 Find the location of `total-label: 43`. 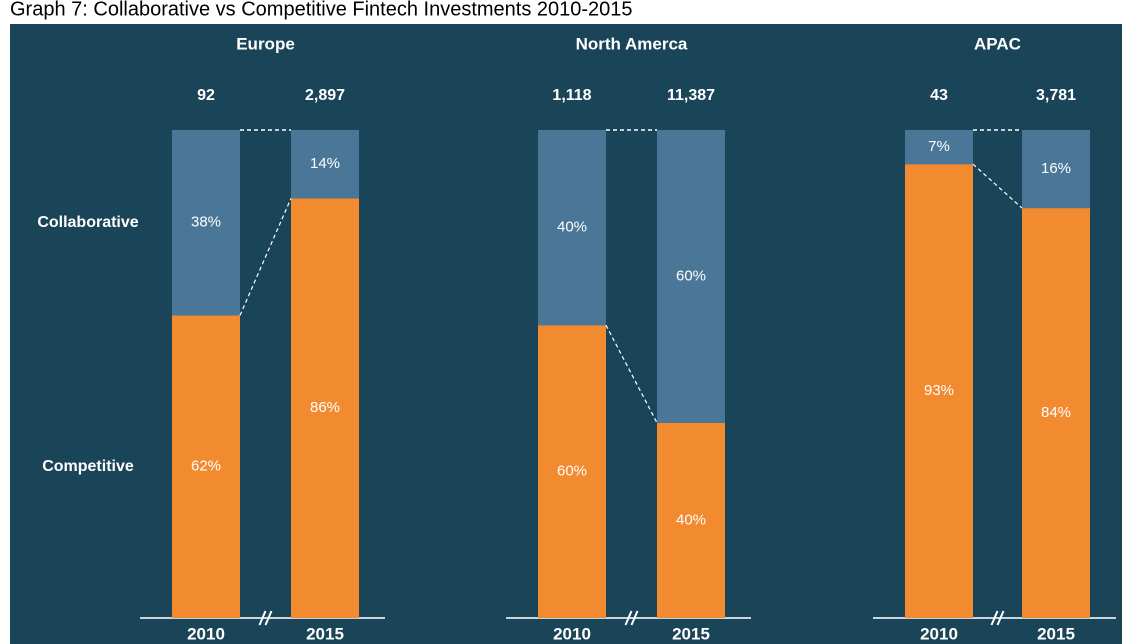

total-label: 43 is located at coordinates (939, 95).